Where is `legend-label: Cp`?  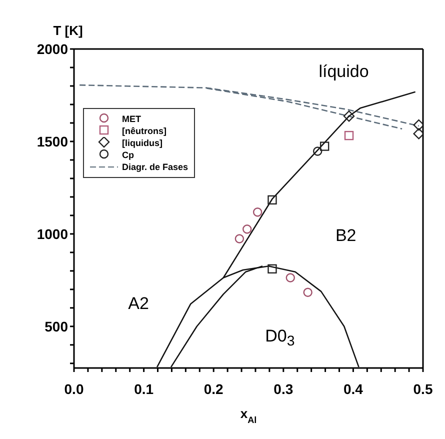
legend-label: Cp is located at coordinates (128, 155).